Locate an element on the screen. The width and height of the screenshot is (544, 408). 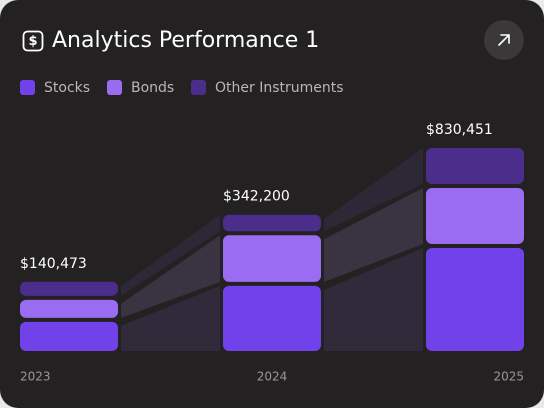
legend-label: Bonds is located at coordinates (152, 88).